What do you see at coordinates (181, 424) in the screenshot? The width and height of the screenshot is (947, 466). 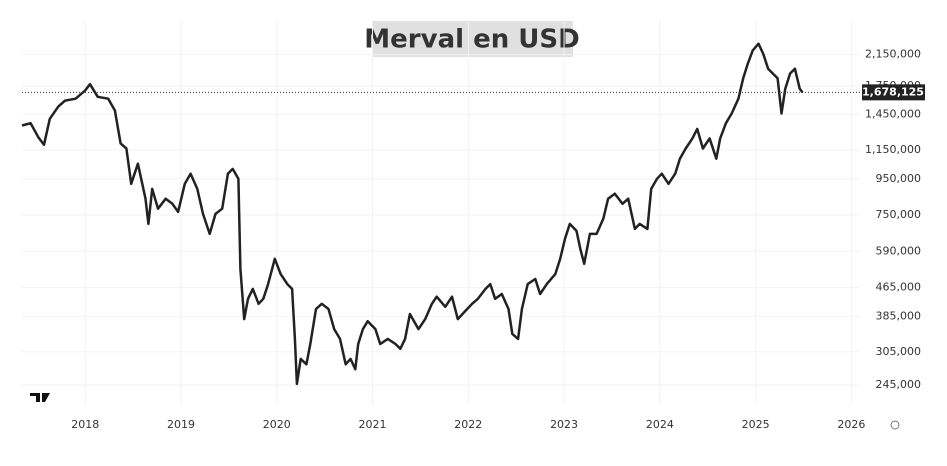 I see `x-tick-label: 2019` at bounding box center [181, 424].